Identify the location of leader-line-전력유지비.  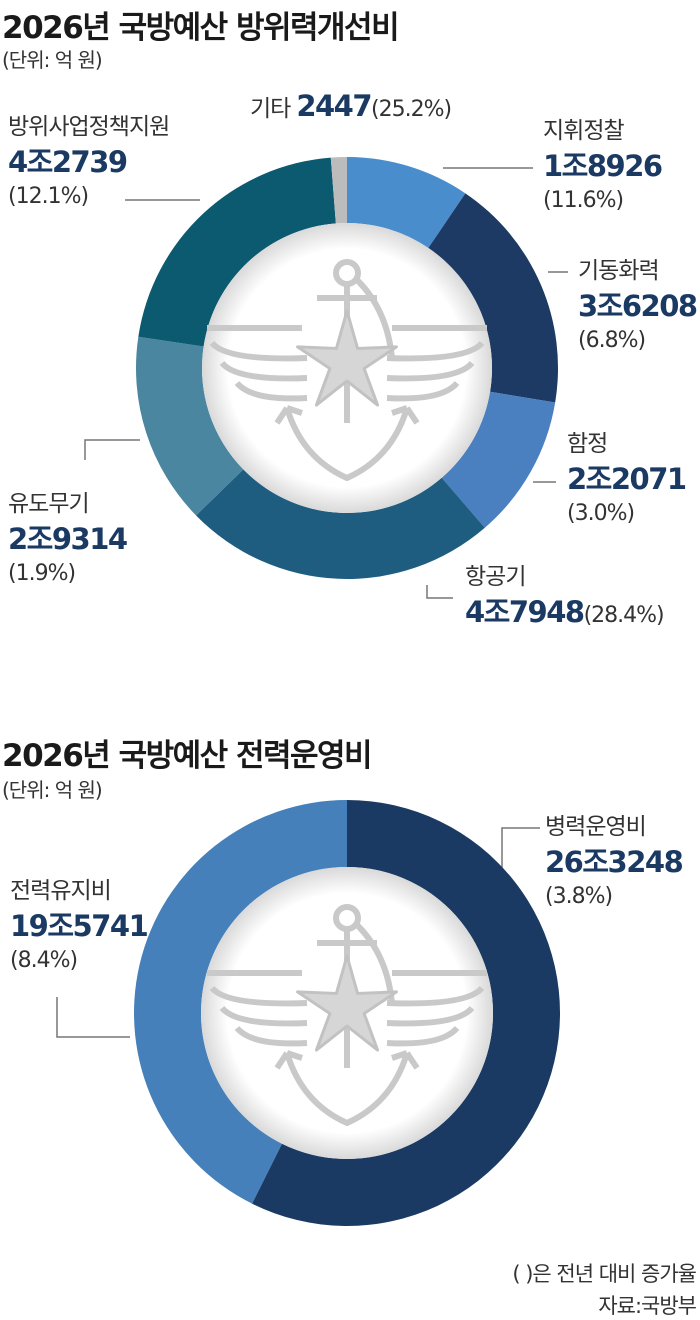
(93, 1017).